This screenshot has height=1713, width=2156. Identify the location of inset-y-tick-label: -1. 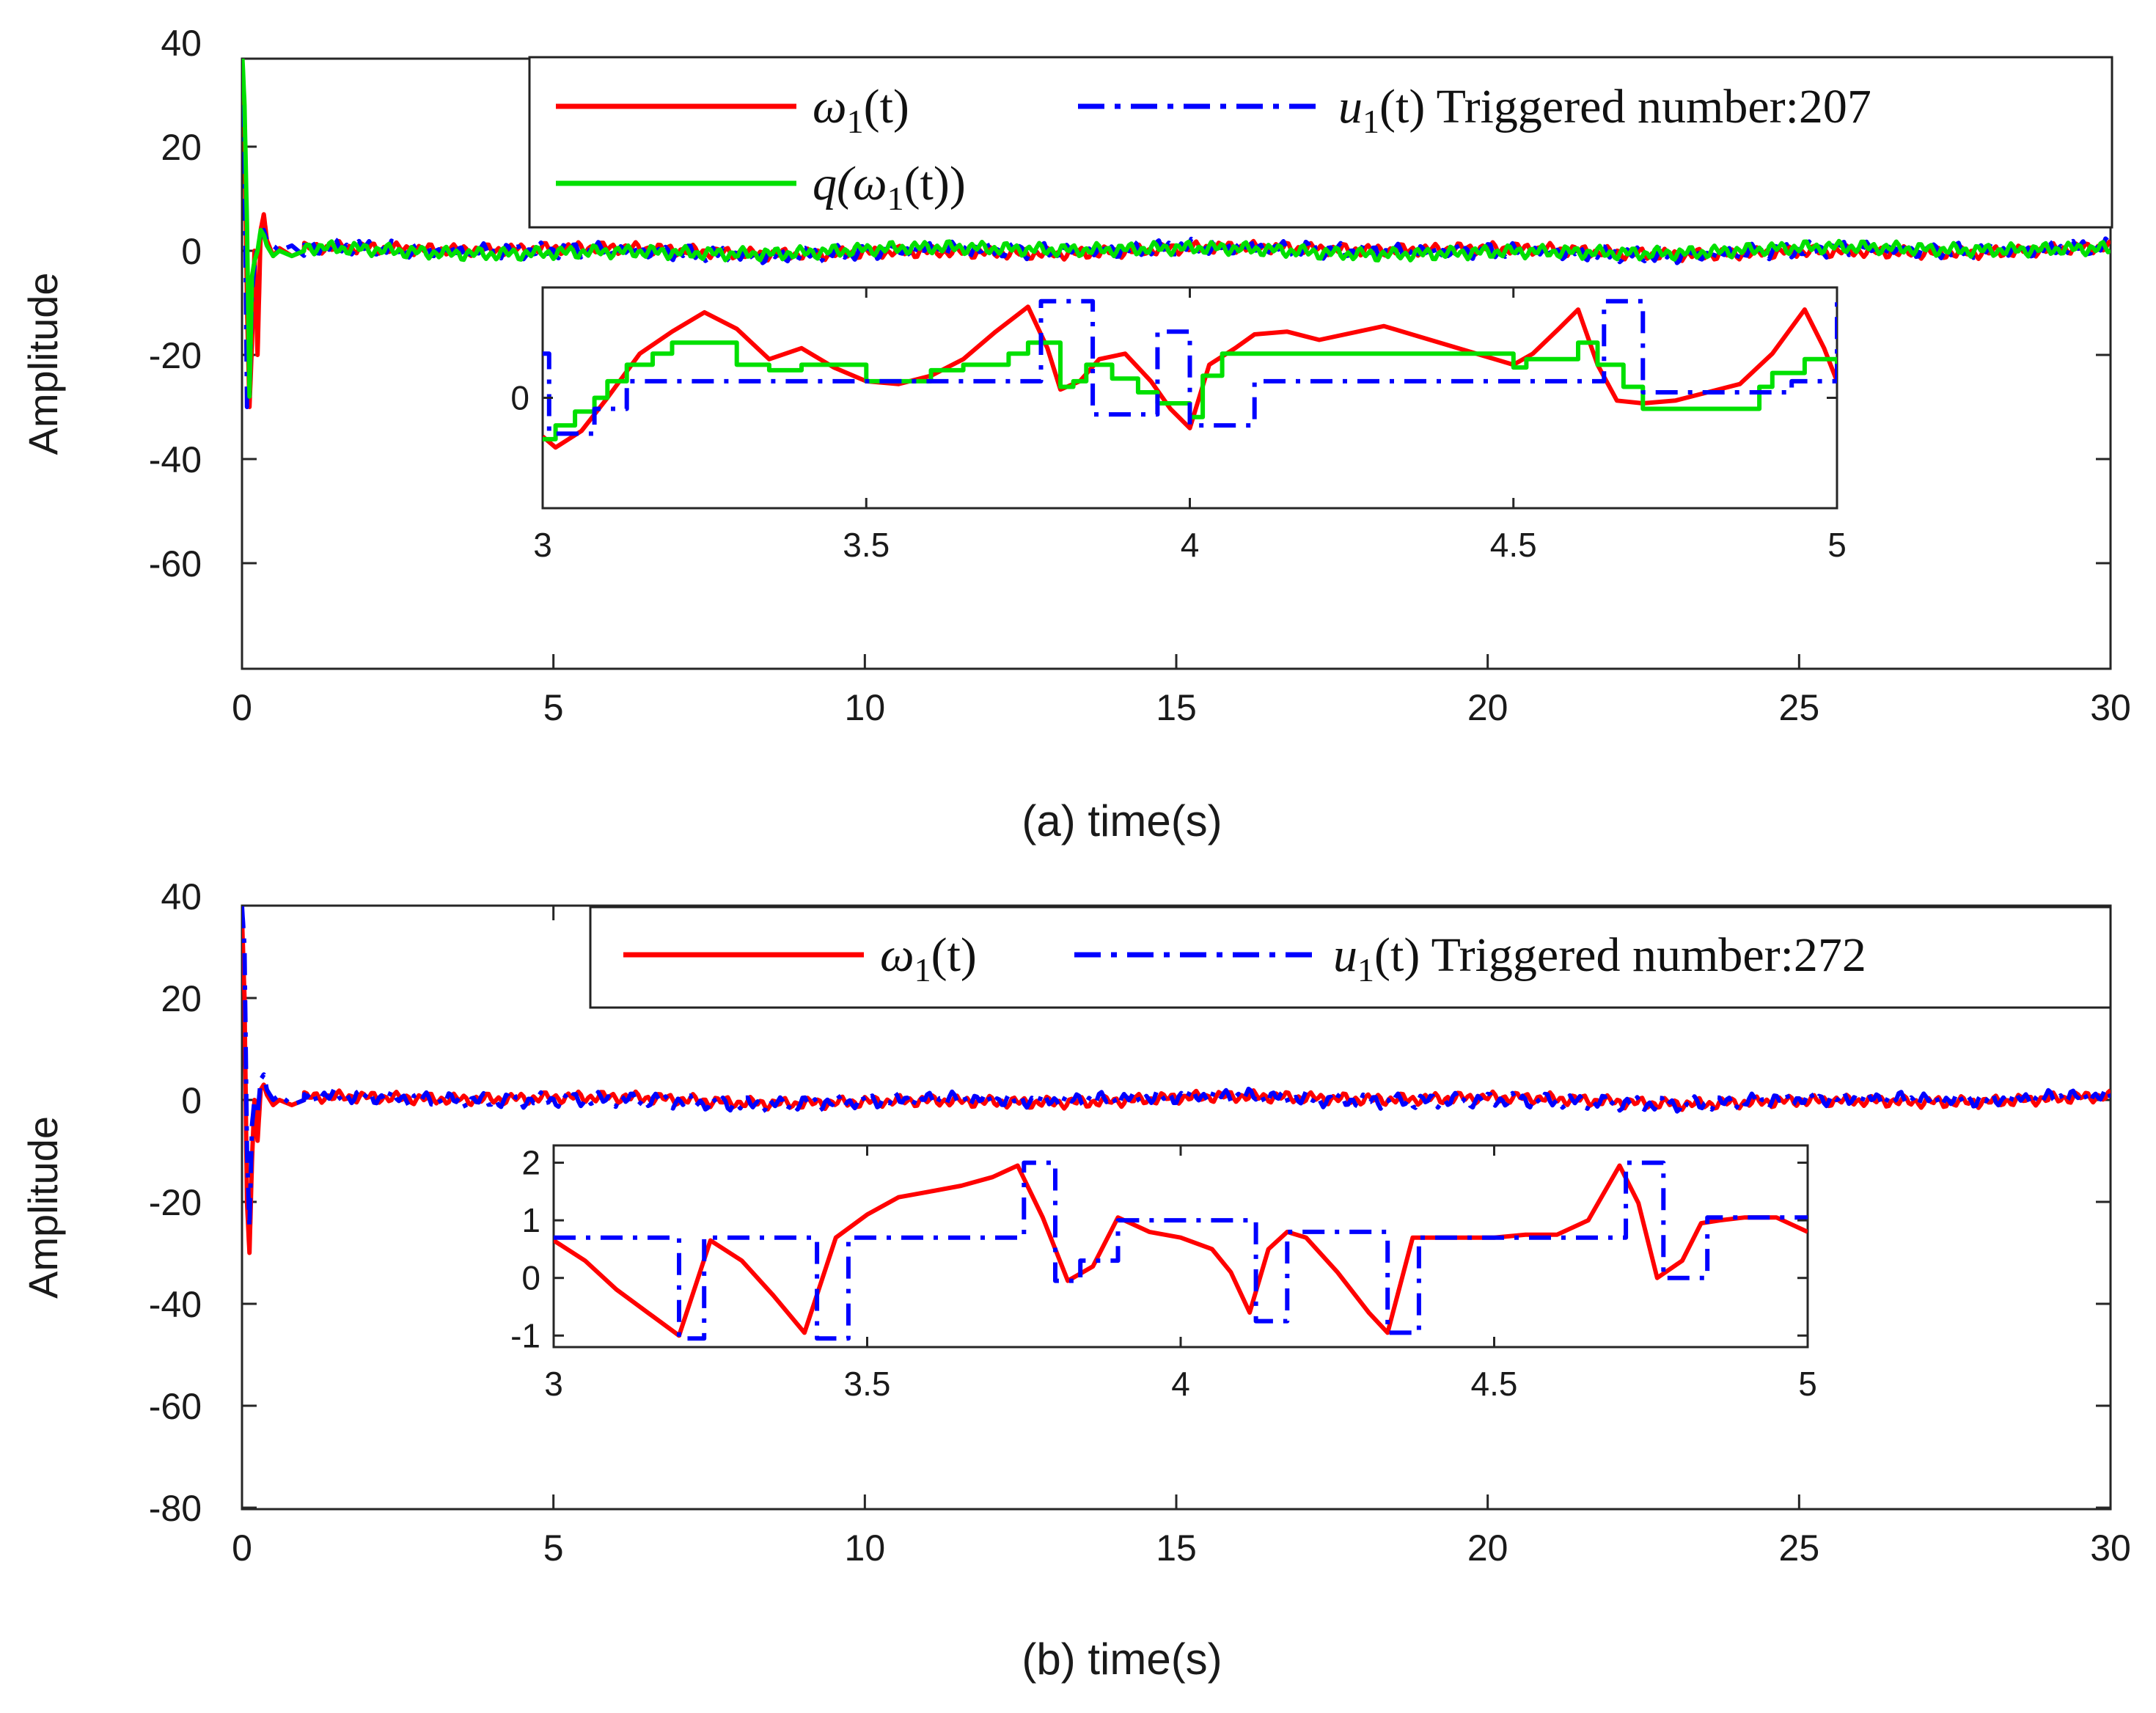
(525, 1335).